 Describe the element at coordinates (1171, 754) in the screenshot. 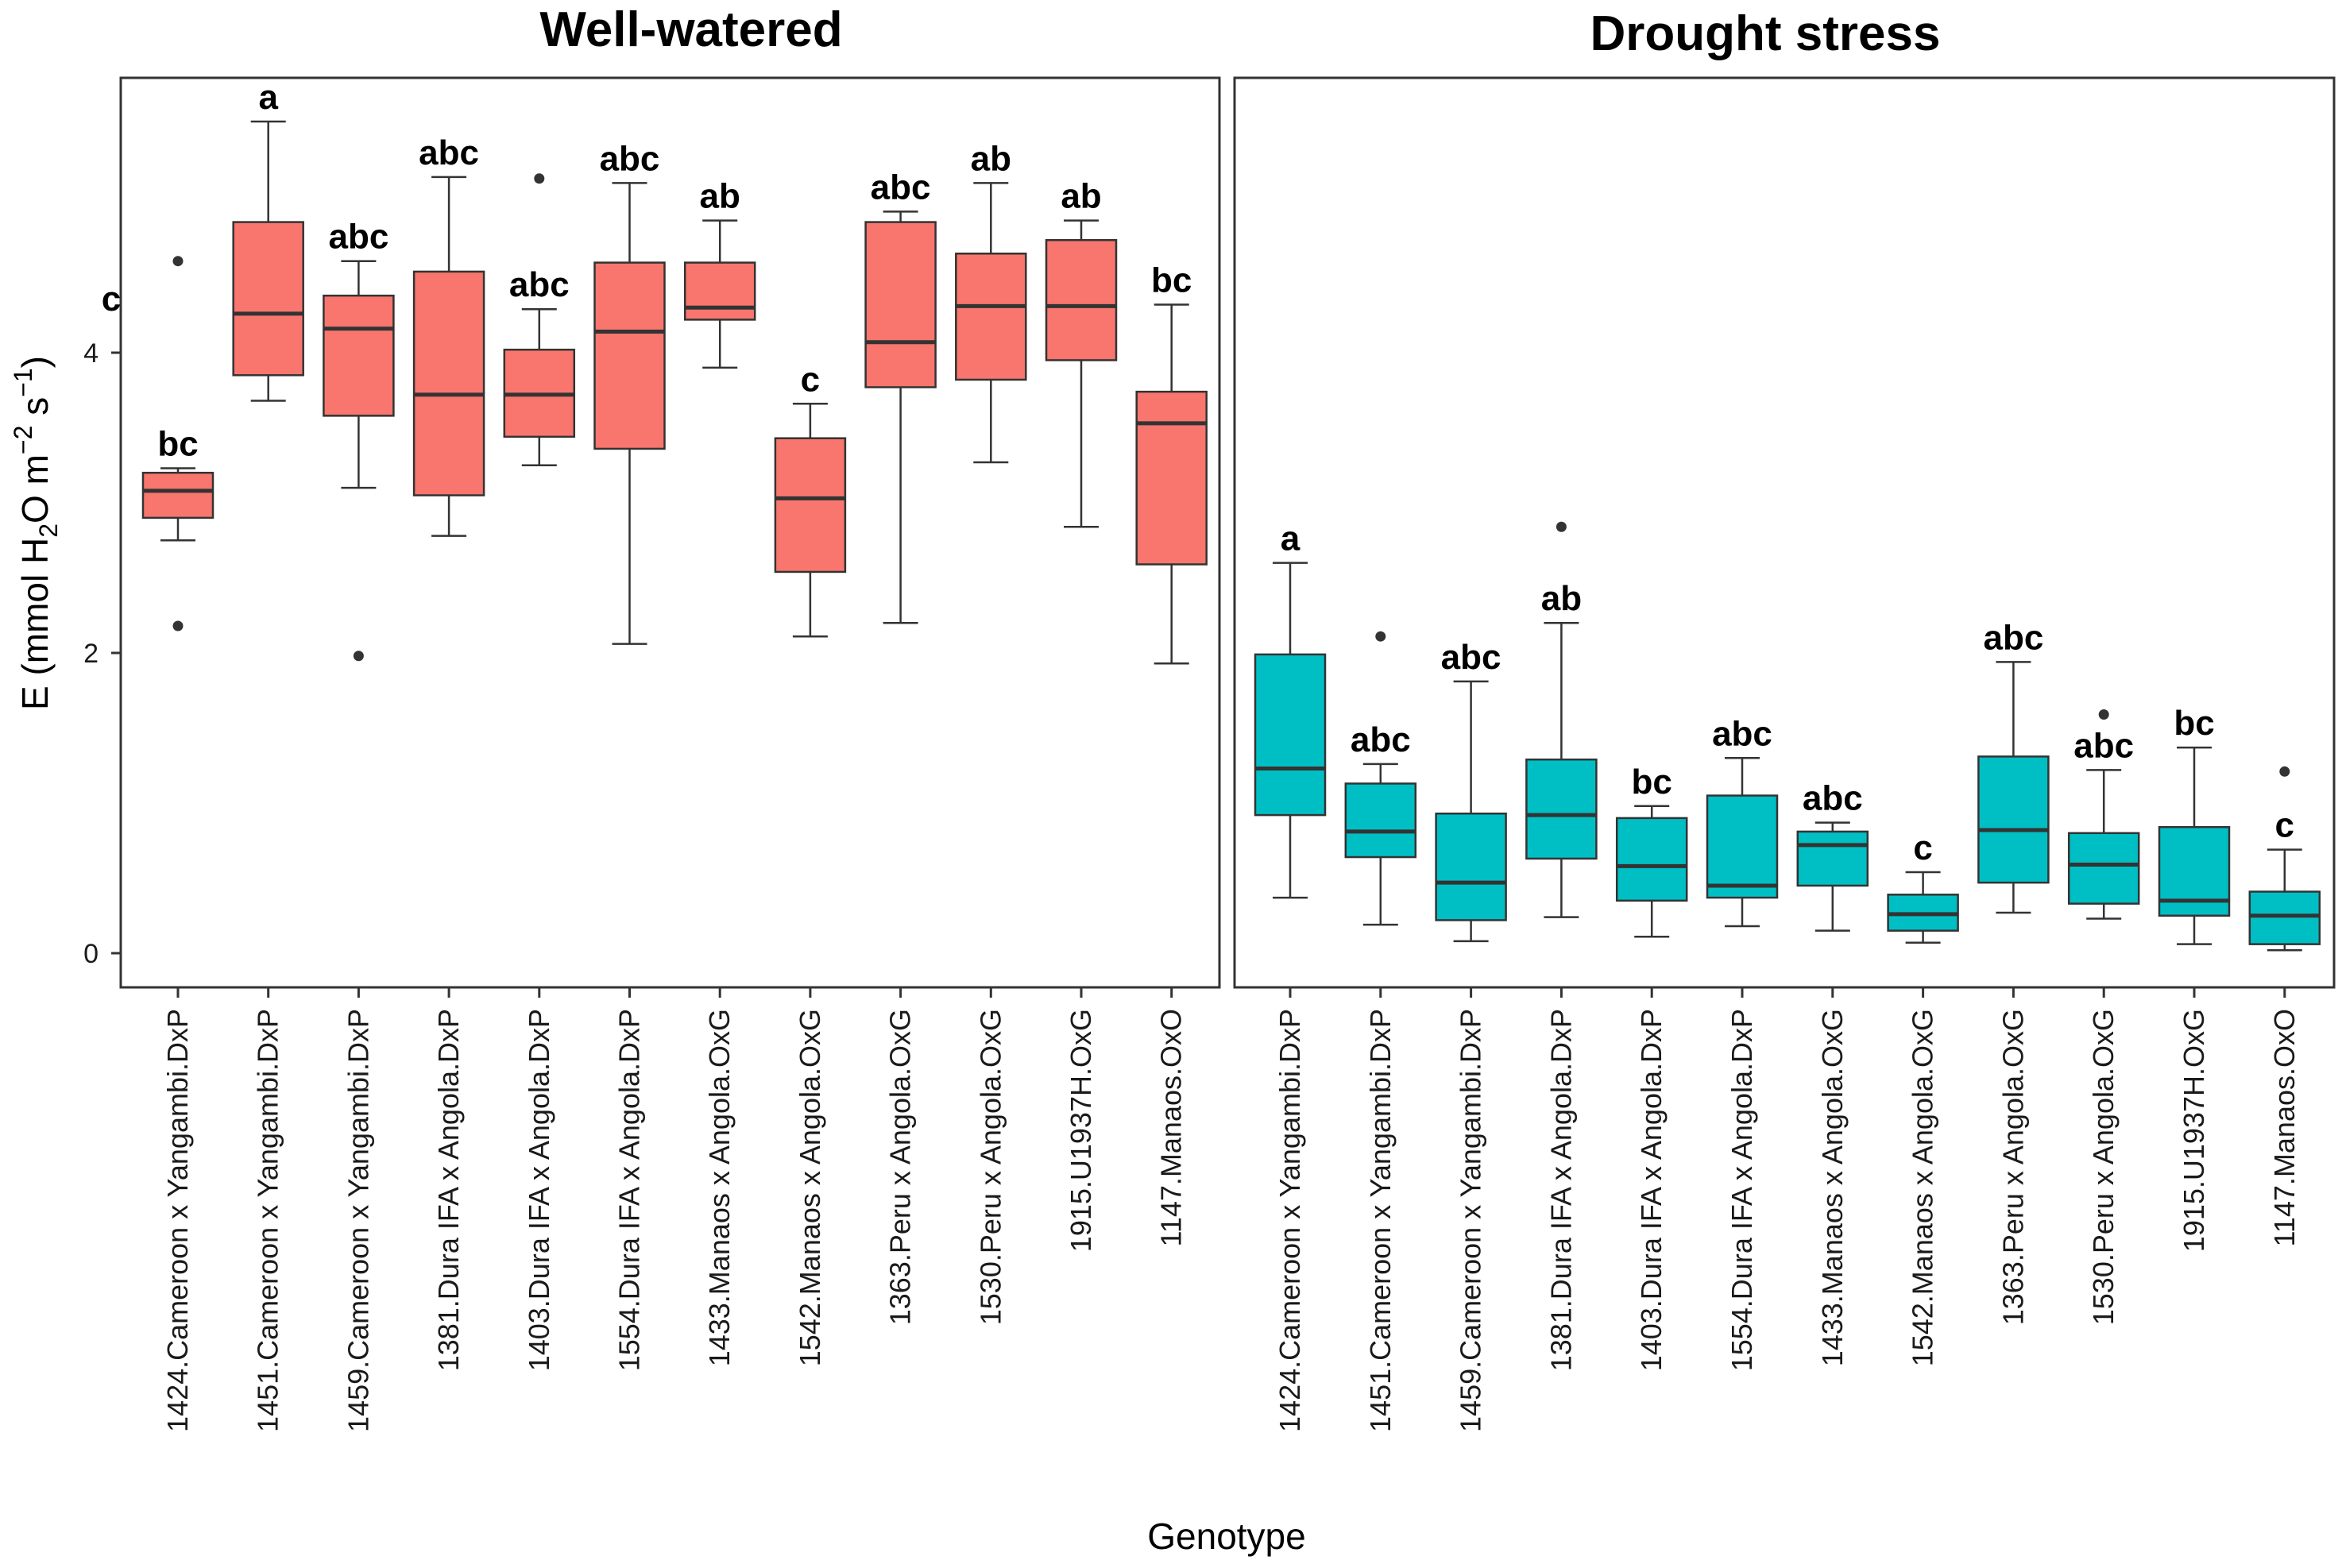

I see `box-group: bc 1147.Manaos.OxO` at that location.